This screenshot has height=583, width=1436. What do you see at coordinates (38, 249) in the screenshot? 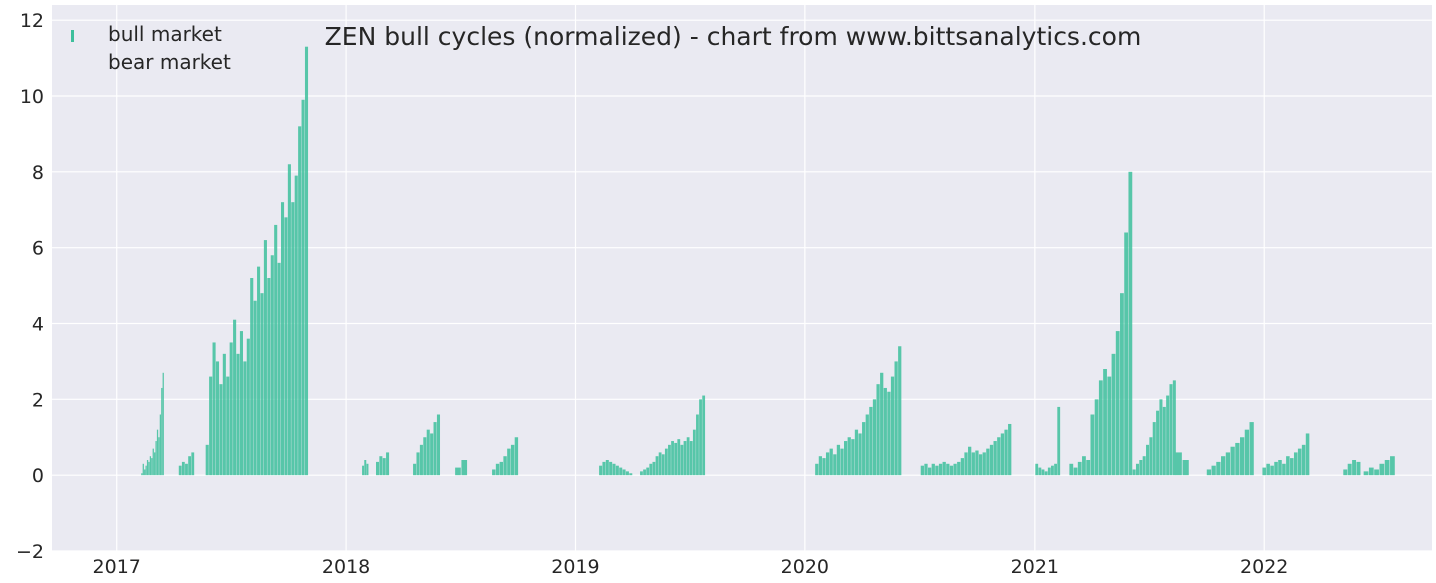
I see `y-tick-label: 6` at bounding box center [38, 249].